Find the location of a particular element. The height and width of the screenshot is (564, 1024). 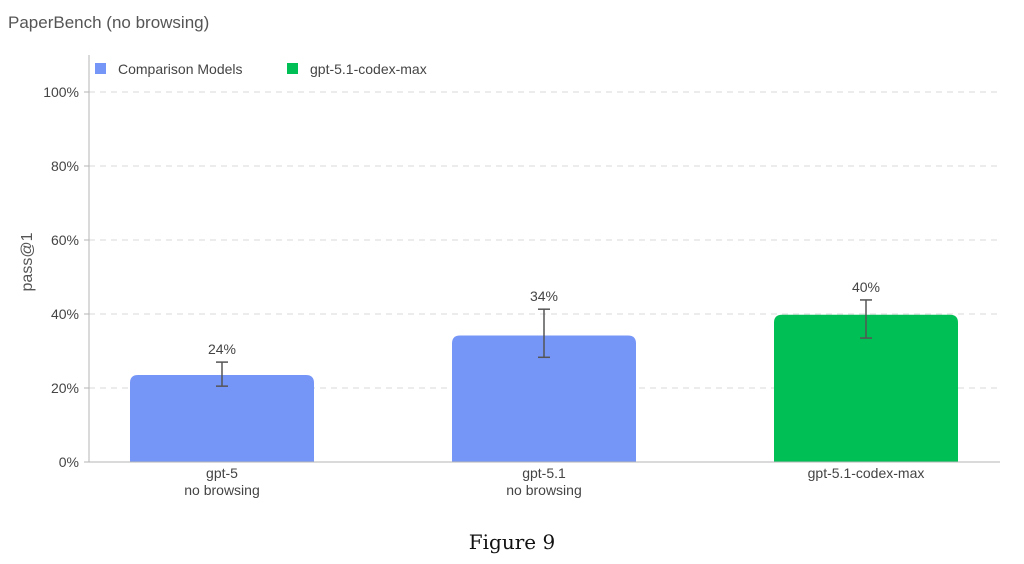

x-tick-label: gpt-5.1 is located at coordinates (544, 473).